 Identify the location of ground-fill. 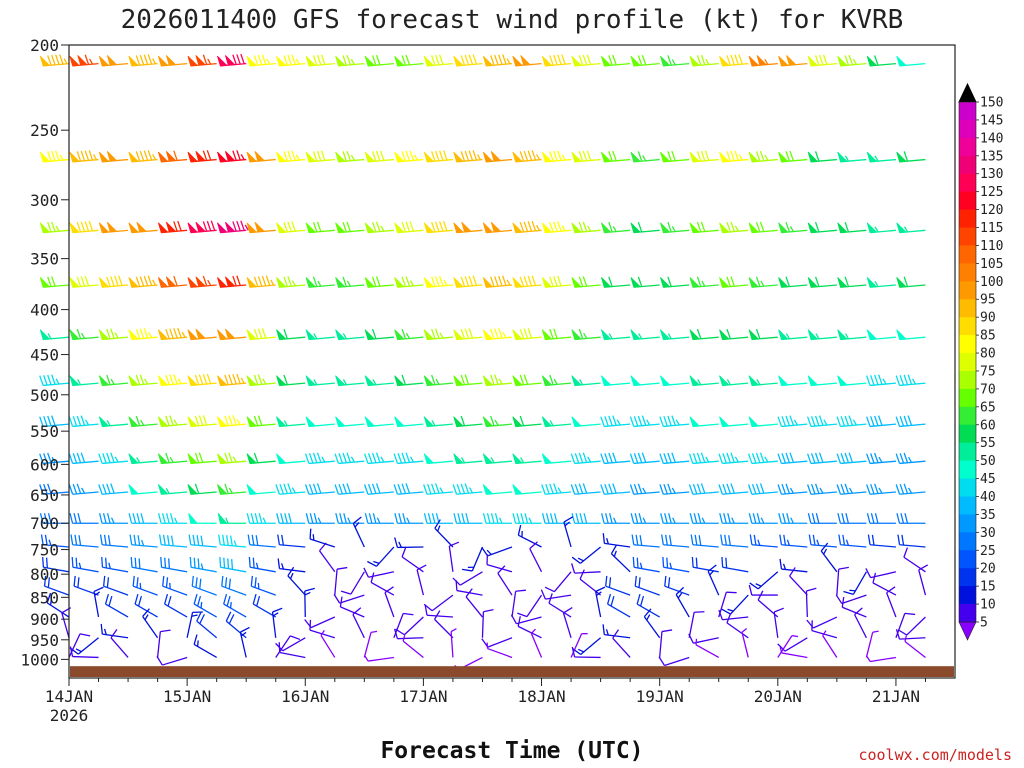
(512, 671).